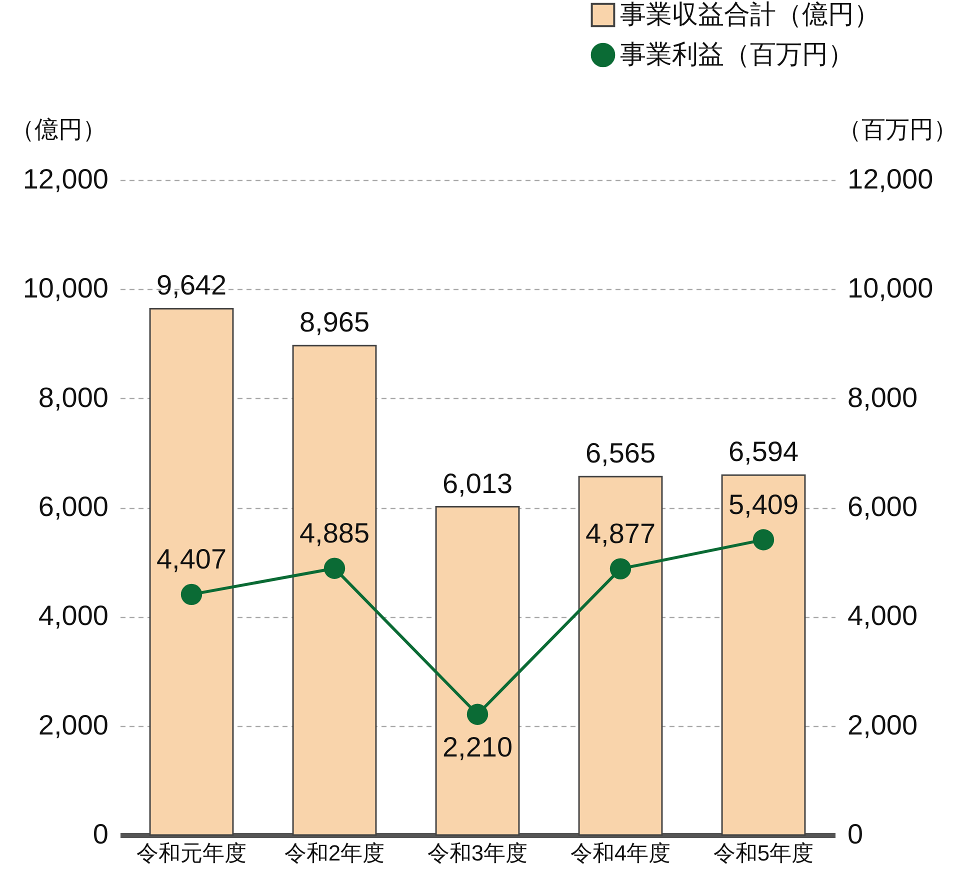  Describe the element at coordinates (334, 322) in the screenshot. I see `data-label: 8,965` at that location.